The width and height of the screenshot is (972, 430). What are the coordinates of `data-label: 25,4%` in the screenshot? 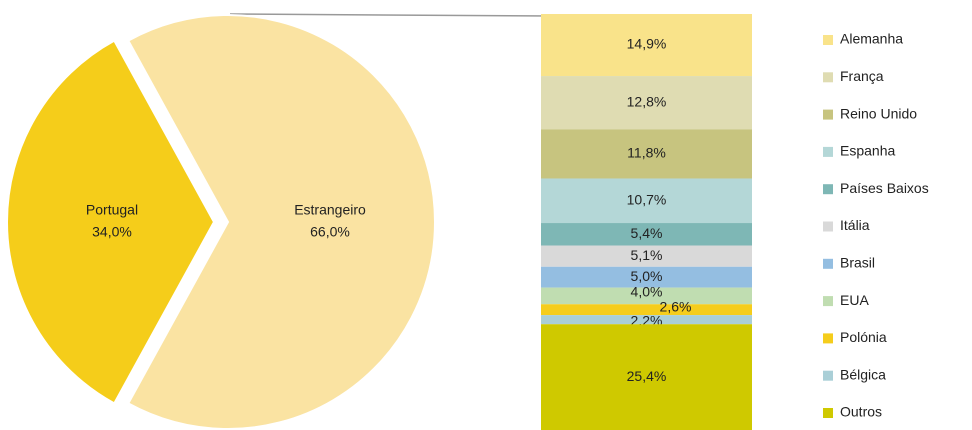 It's located at (647, 376).